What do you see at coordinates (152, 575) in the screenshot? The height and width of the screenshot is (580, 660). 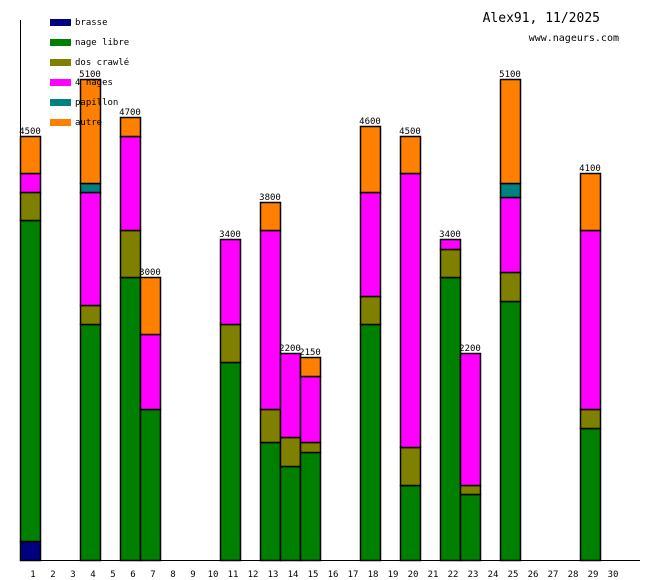 I see `x-tick-label: 7` at bounding box center [152, 575].